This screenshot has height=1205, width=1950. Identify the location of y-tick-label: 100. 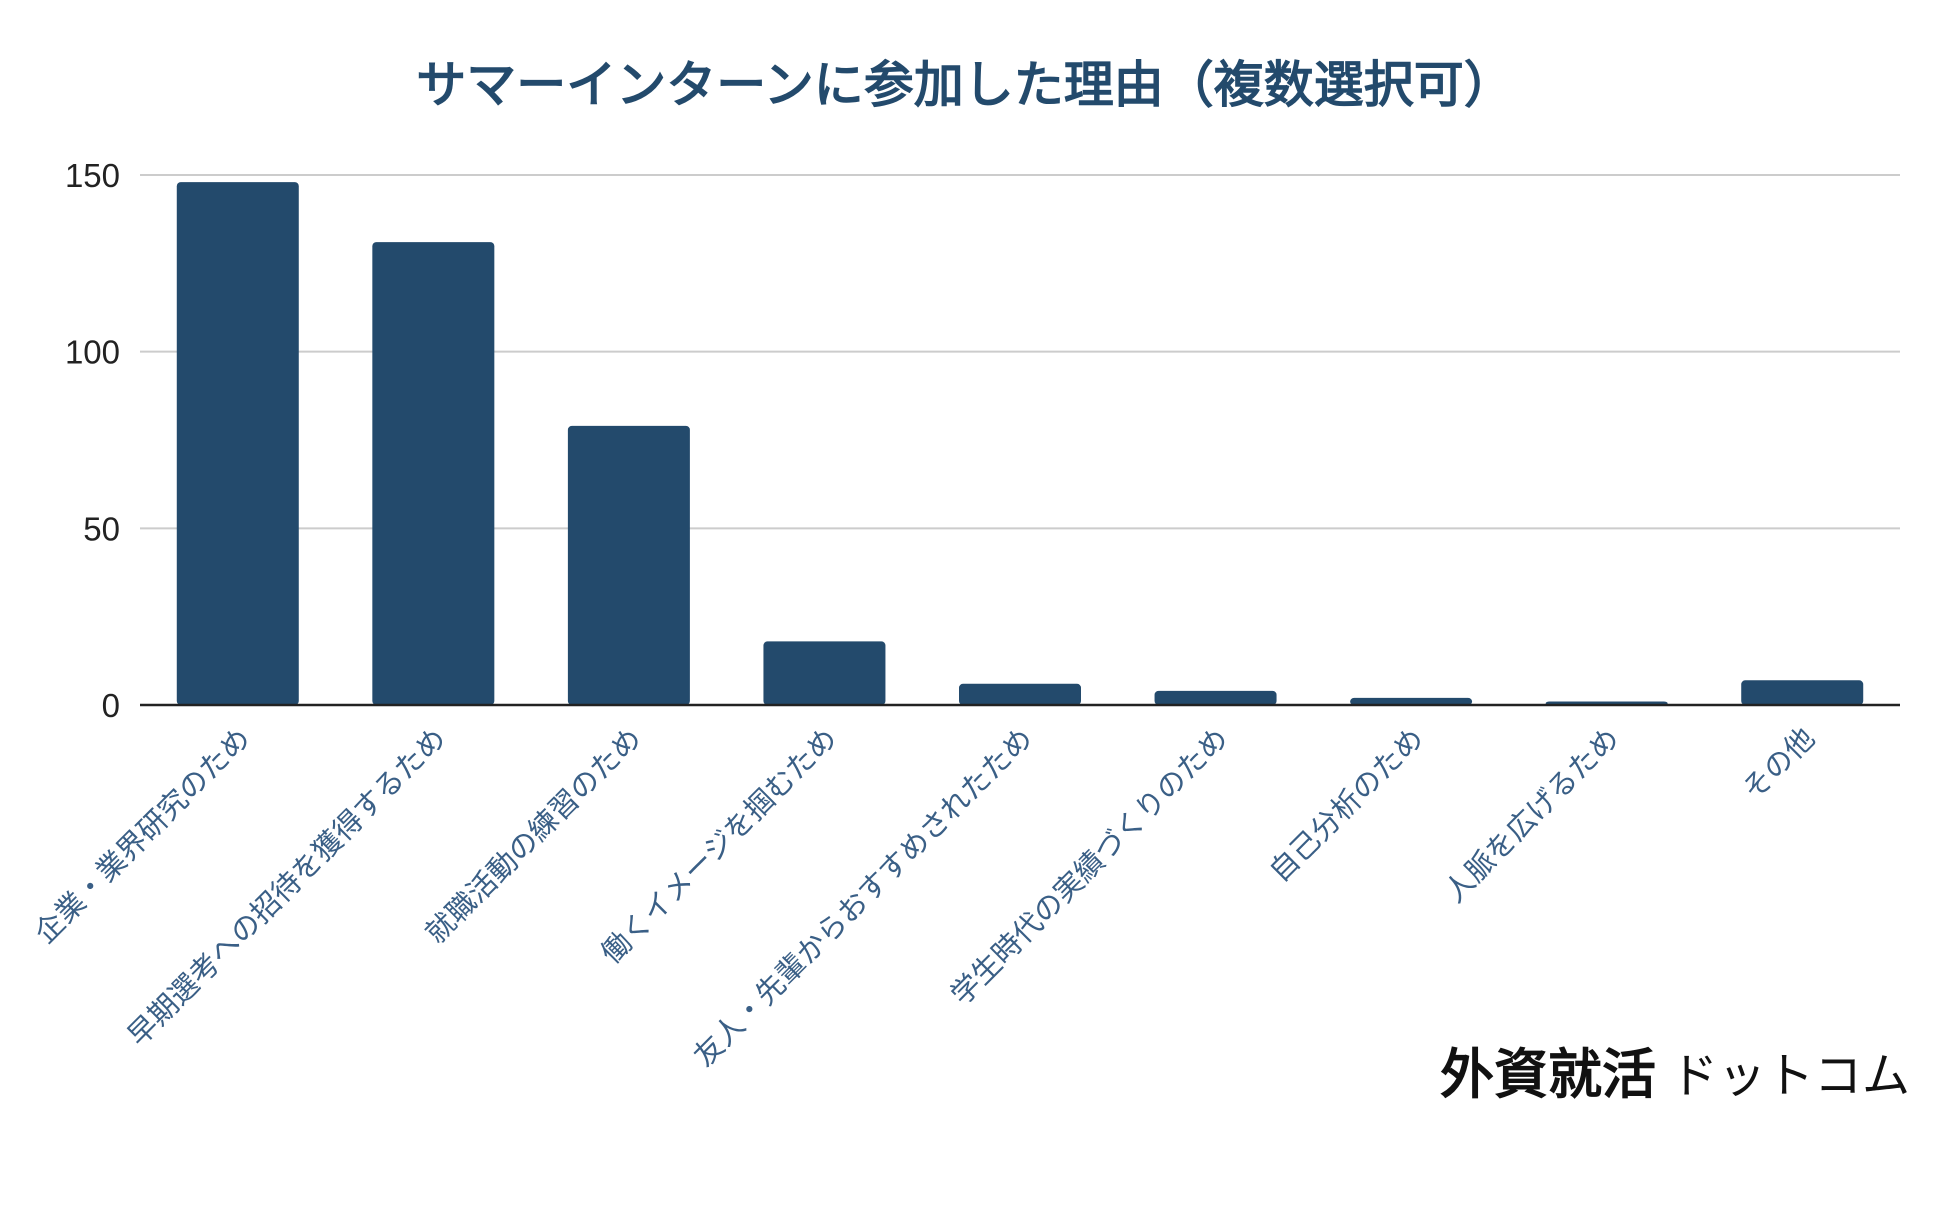
(92, 352).